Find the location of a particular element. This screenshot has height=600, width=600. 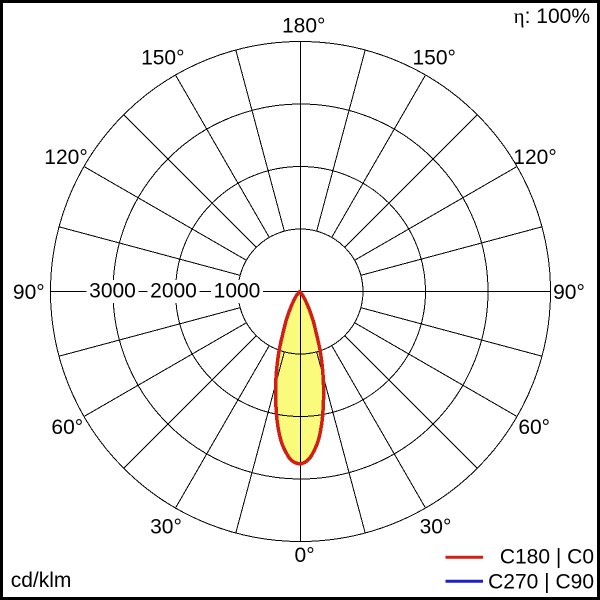

svg-text: C270 | C90 is located at coordinates (541, 581).